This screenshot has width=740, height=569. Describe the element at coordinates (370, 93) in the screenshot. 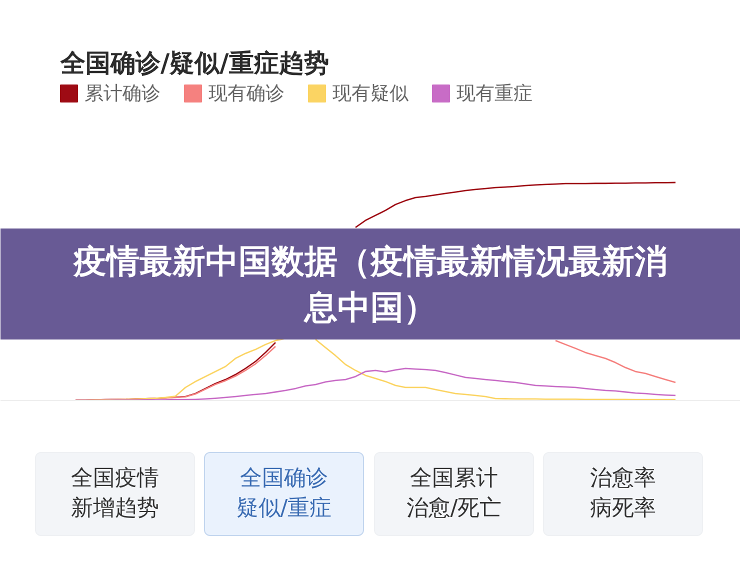

I see `legend-label: 现有疑似` at that location.